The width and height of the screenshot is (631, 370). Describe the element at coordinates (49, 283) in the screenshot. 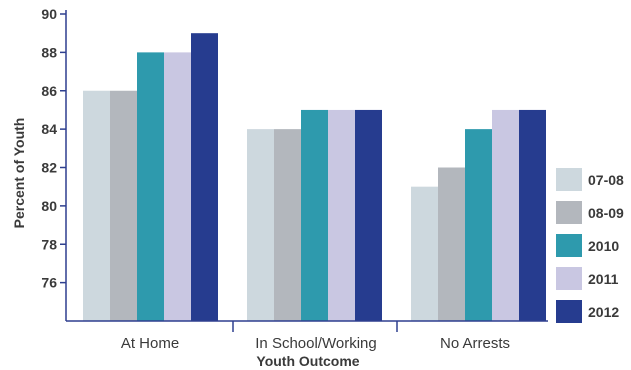

I see `y-tick-label-76: 76` at that location.